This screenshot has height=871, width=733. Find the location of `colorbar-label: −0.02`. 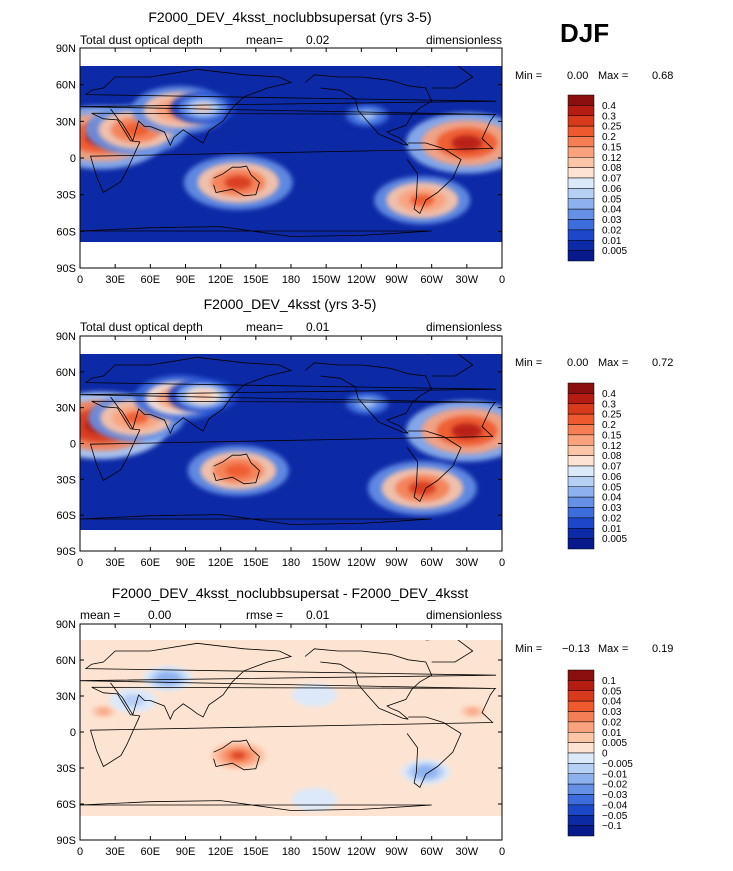

colorbar-label: −0.02 is located at coordinates (615, 785).